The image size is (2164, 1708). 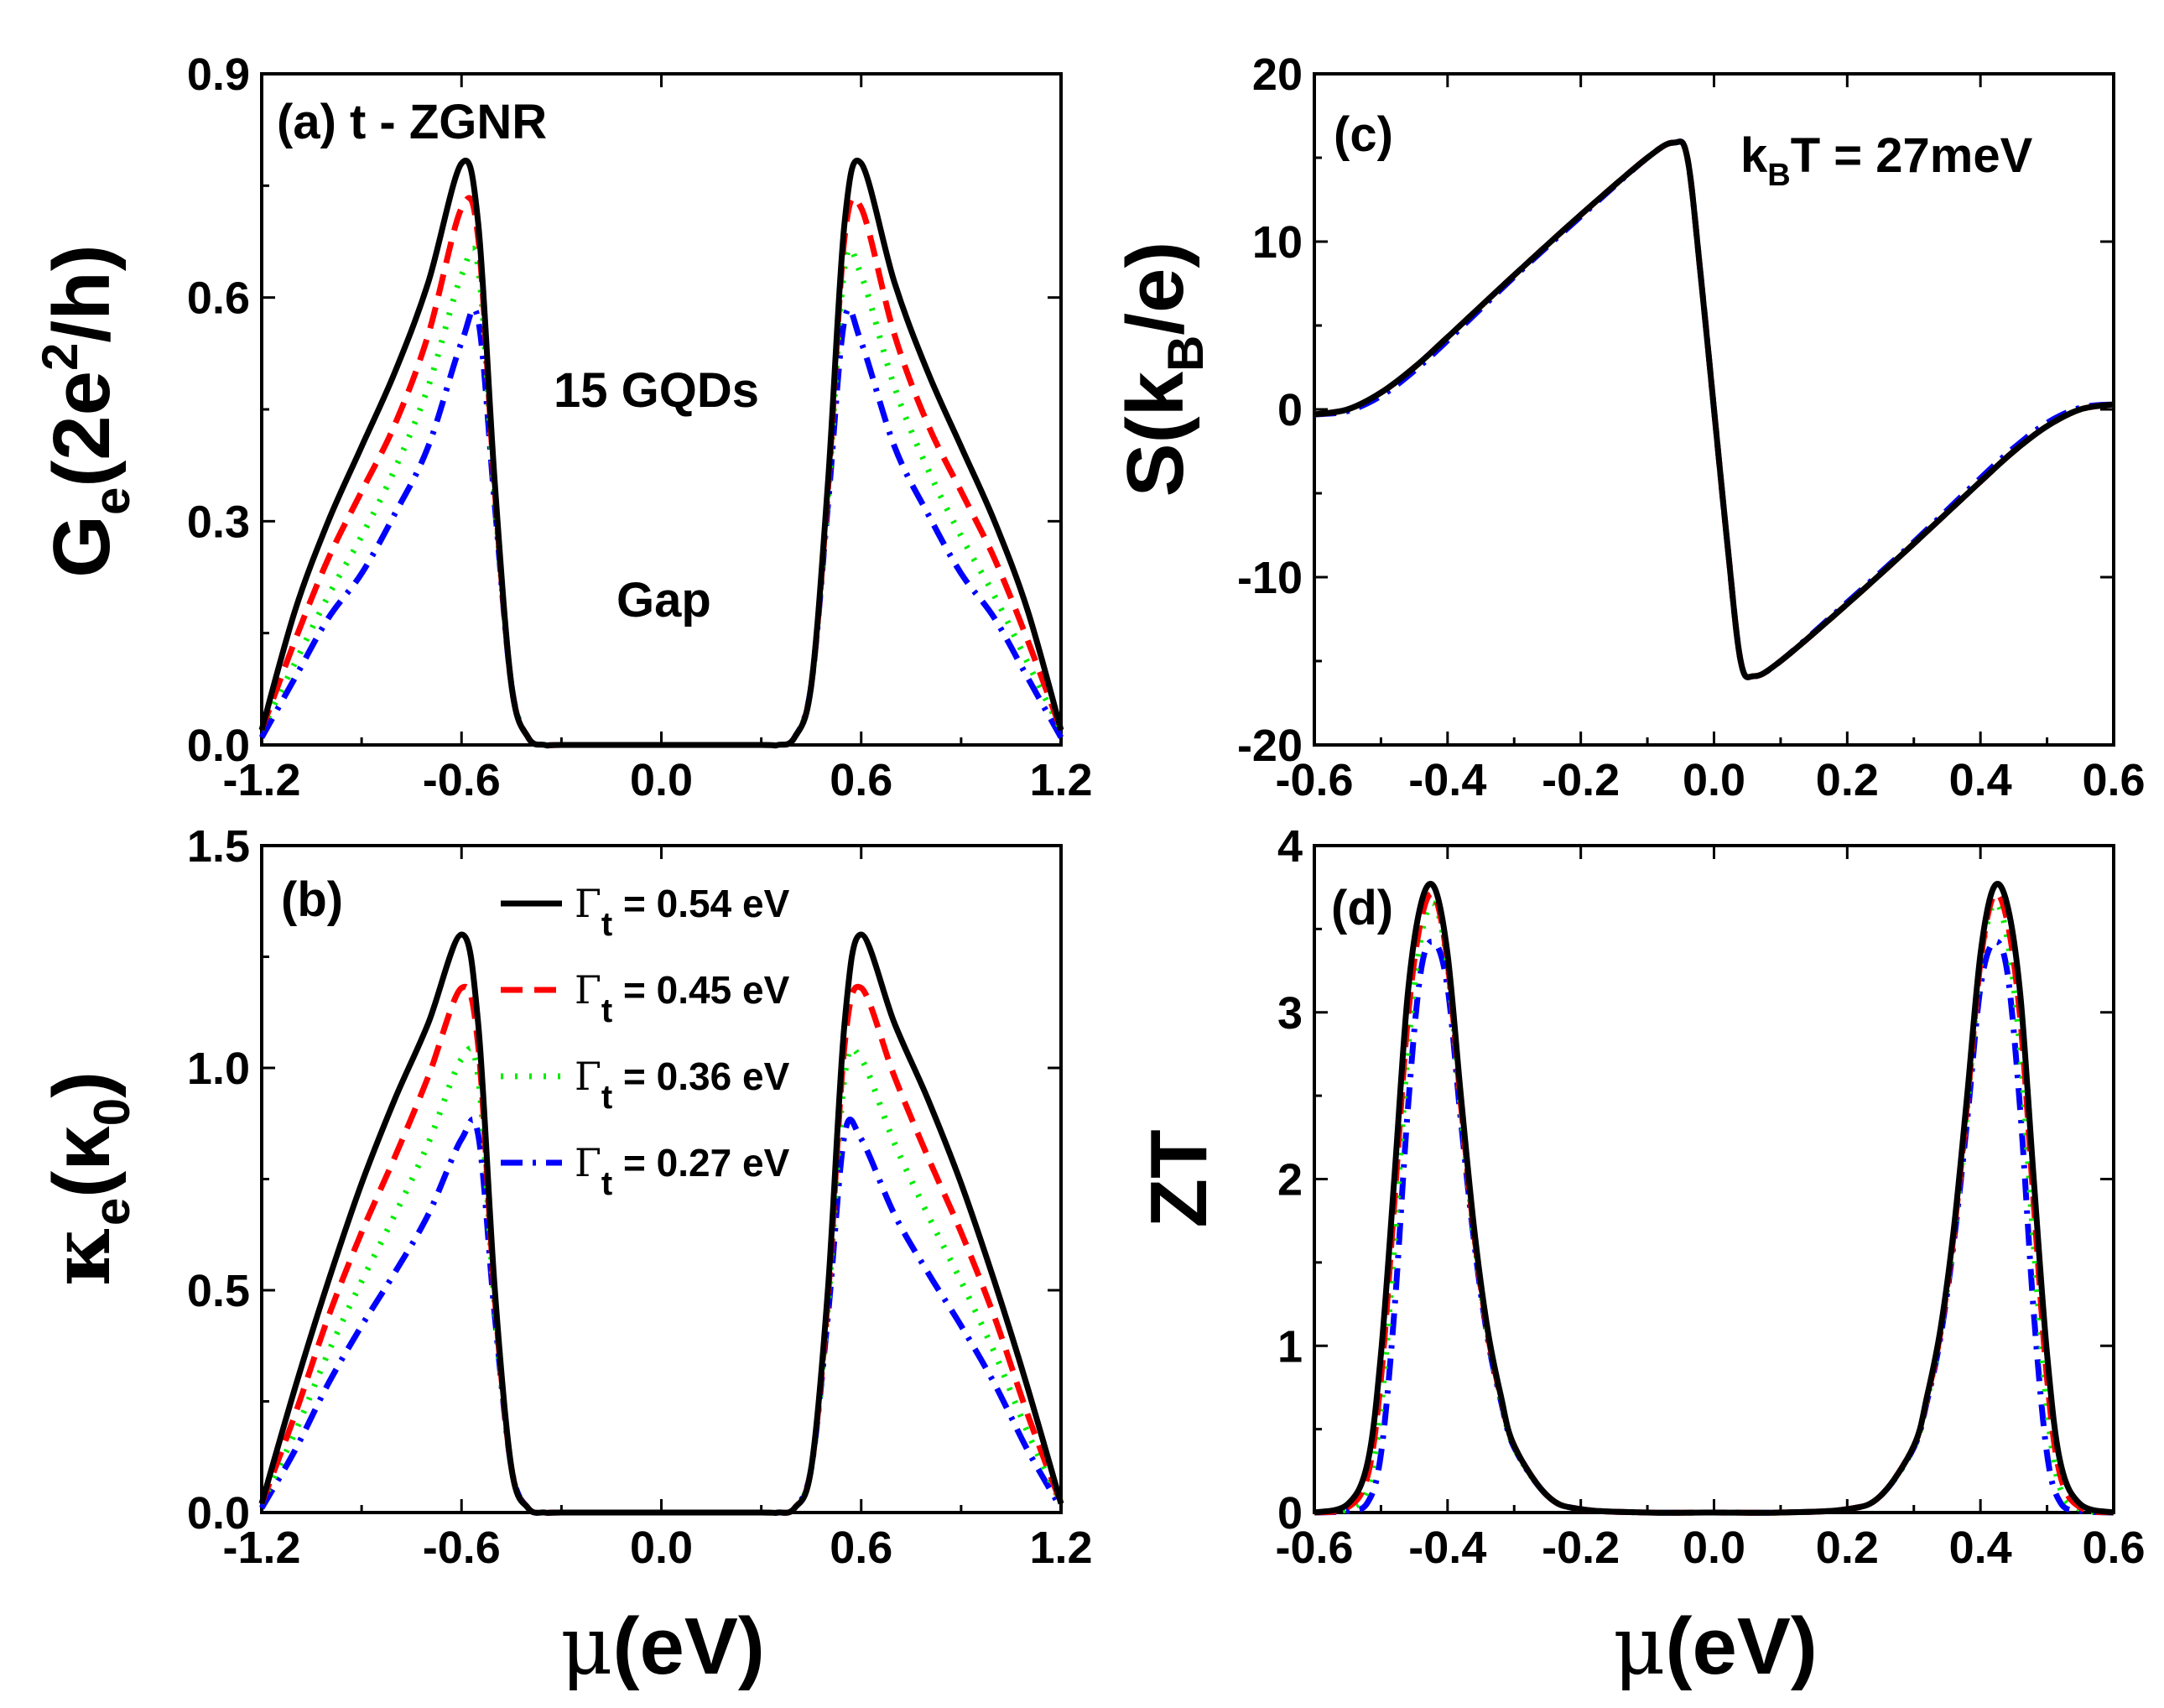 I want to click on panel-a-series, so click(x=661, y=453).